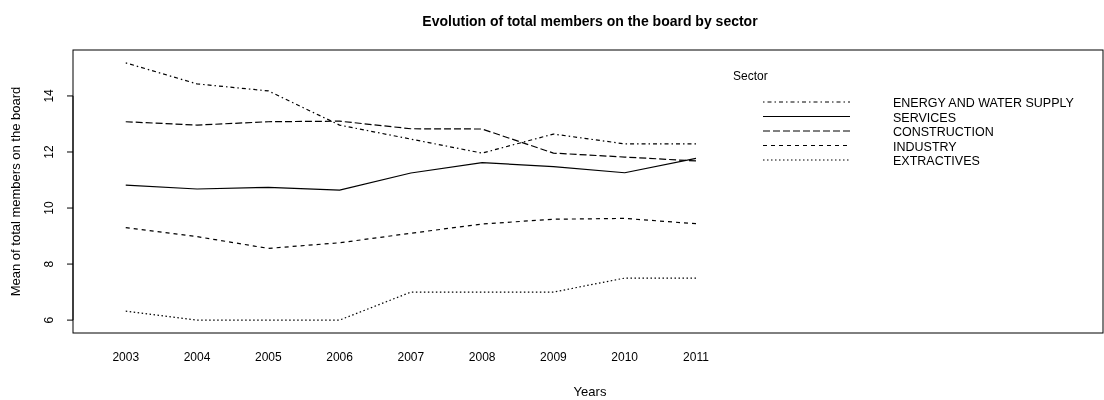 The width and height of the screenshot is (1104, 400). Describe the element at coordinates (903, 118) in the screenshot. I see `legend: Sector ENERGY AND WATER SUPPLY SERVICES CONSTRUCTION INDUSTRY EXTRACTIVES` at that location.